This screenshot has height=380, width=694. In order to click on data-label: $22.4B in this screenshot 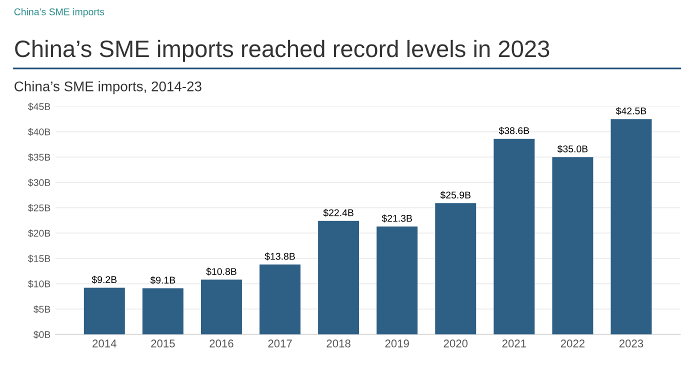, I will do `click(338, 212)`.